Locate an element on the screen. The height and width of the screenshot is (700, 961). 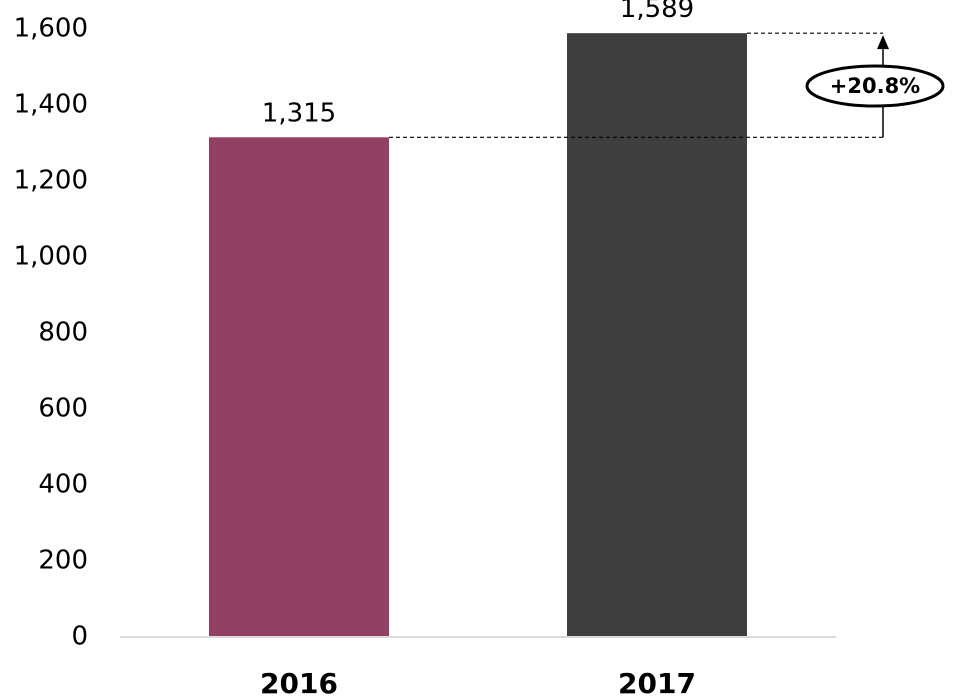
arrow-up-icon is located at coordinates (883, 42).